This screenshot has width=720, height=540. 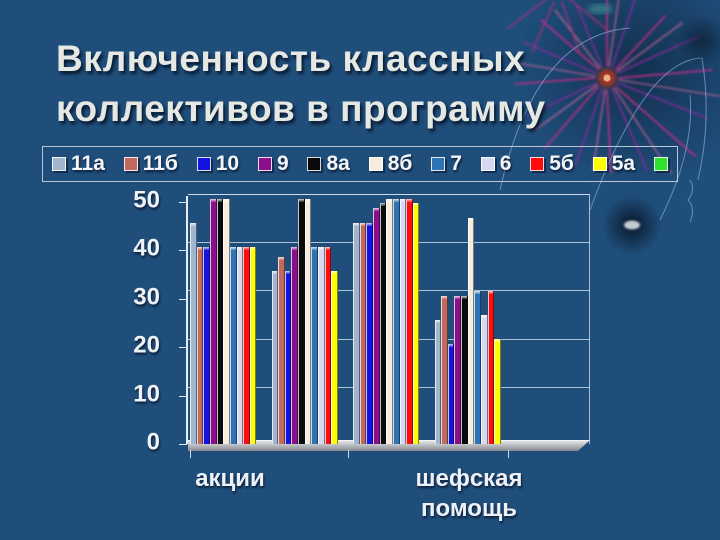 What do you see at coordinates (273, 164) in the screenshot?
I see `legend-item-9: 9` at bounding box center [273, 164].